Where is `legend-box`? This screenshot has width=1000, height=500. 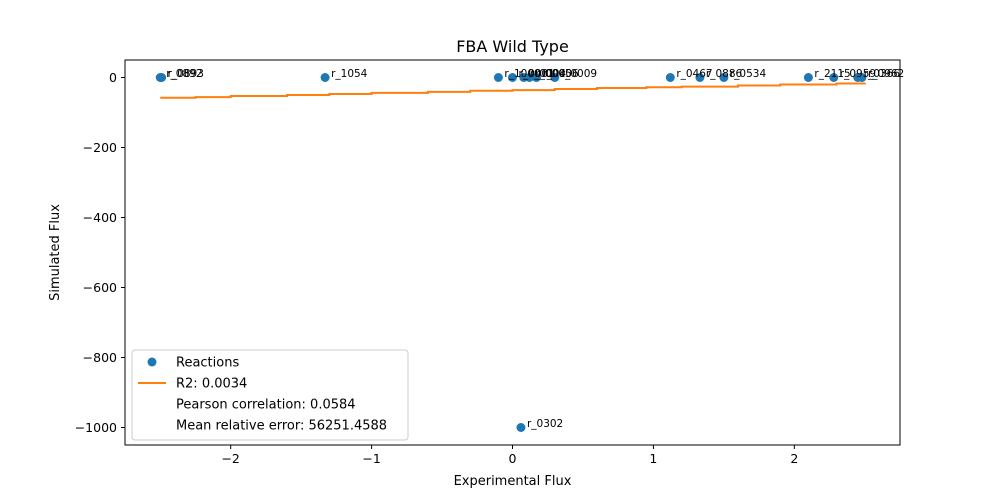
legend-box is located at coordinates (270, 395).